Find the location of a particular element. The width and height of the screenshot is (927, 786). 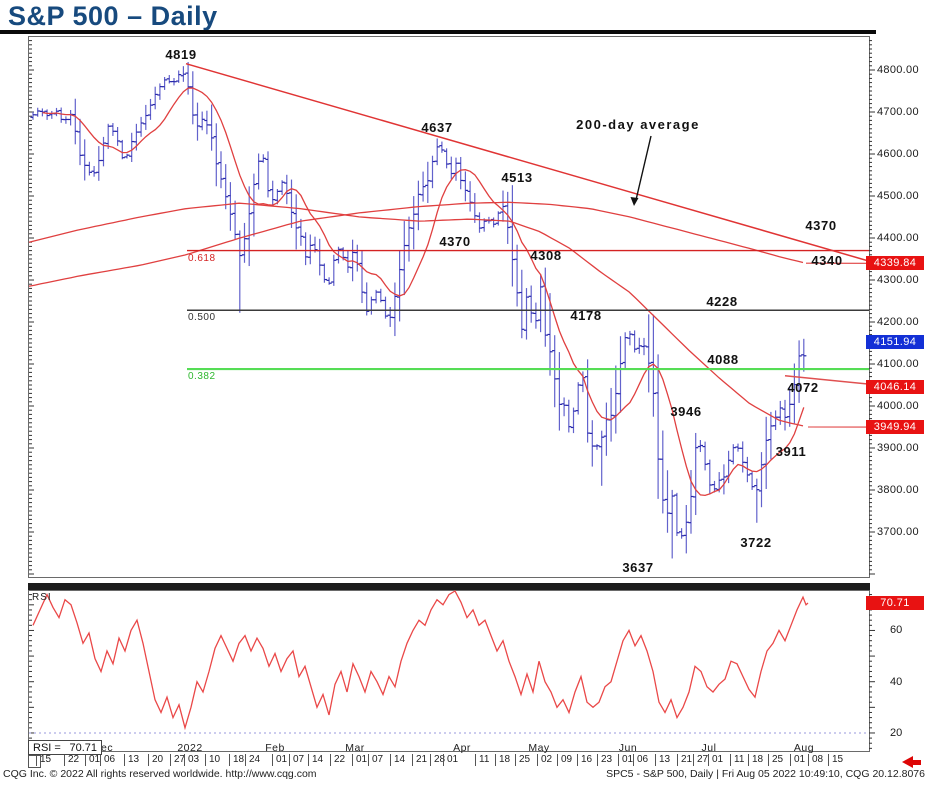

day-label: 28 is located at coordinates (437, 760).